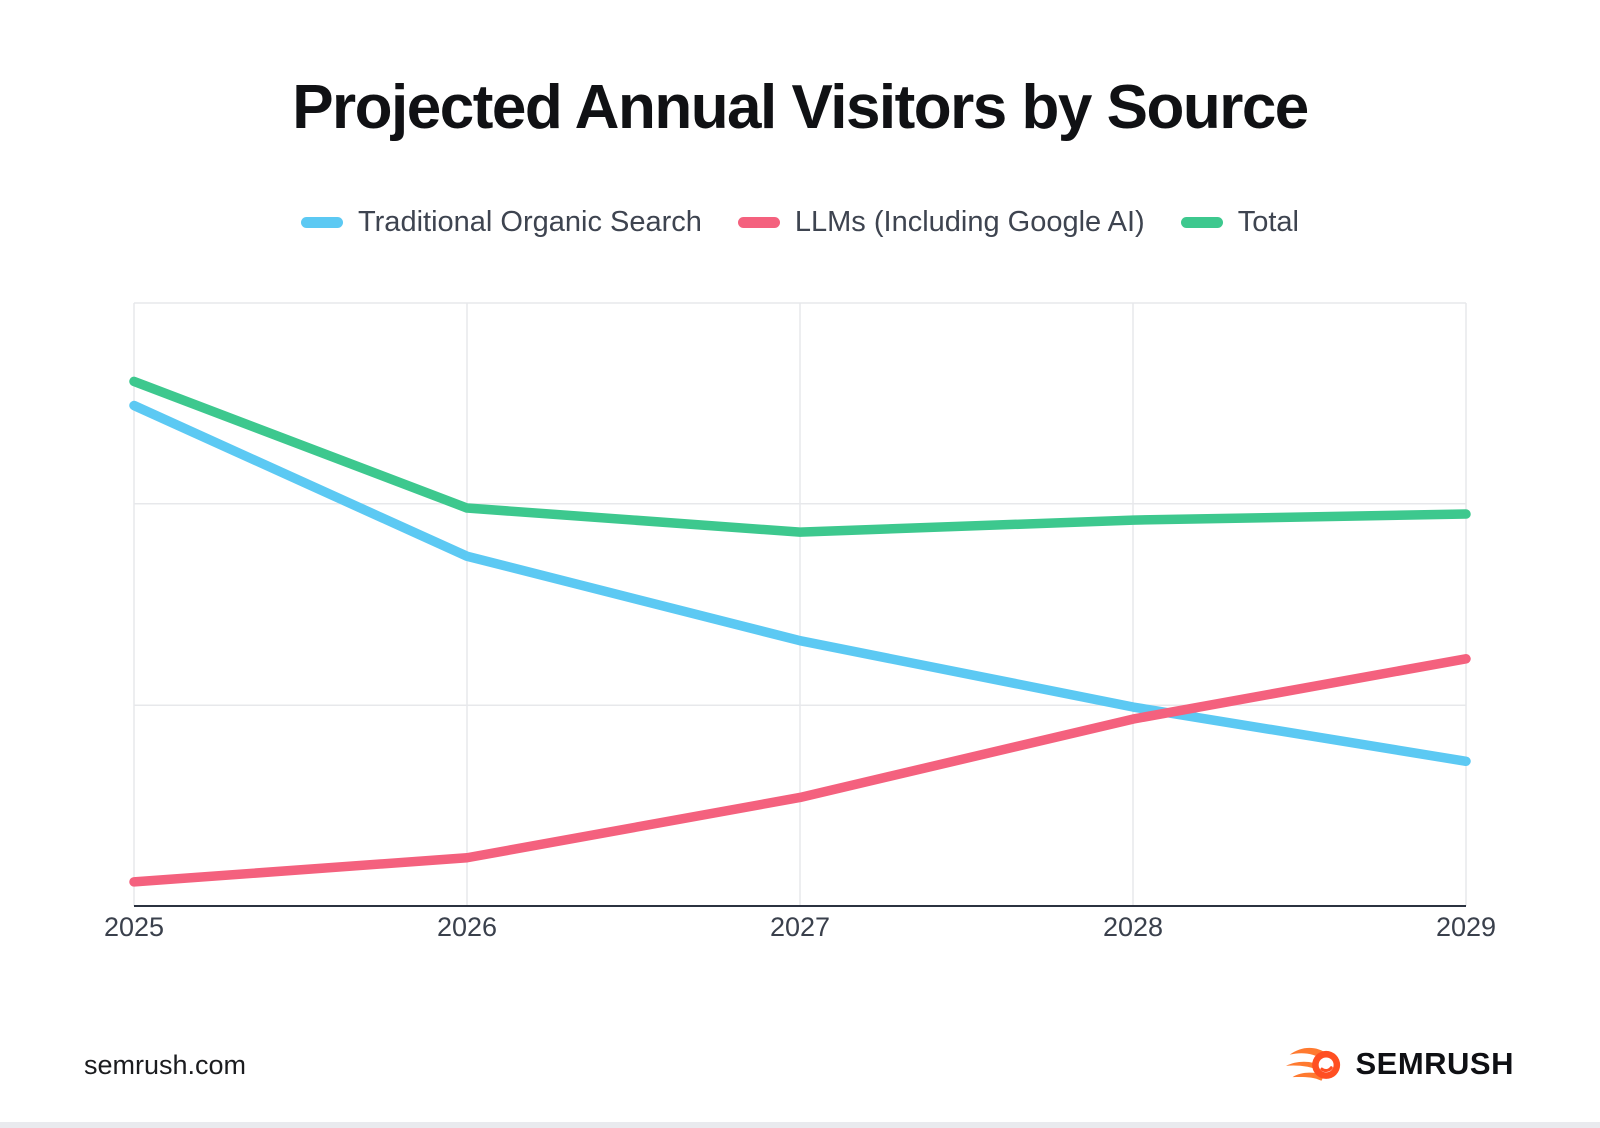 The width and height of the screenshot is (1600, 1128). What do you see at coordinates (165, 1065) in the screenshot?
I see `site-url: semrush.com` at bounding box center [165, 1065].